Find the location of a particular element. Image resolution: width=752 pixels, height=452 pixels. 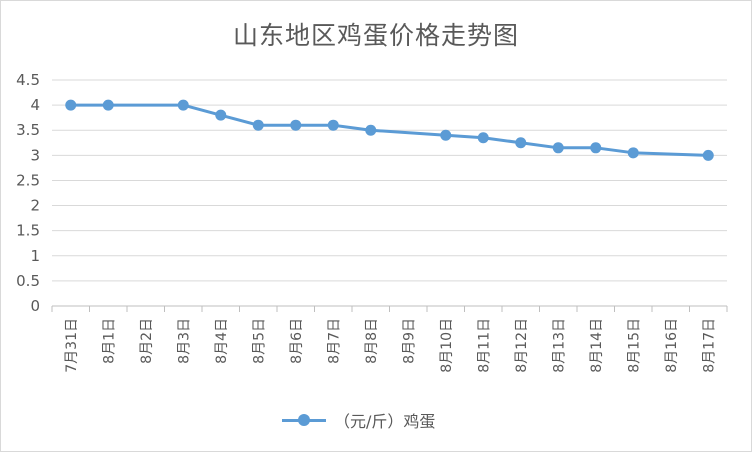

x-tick-label: 8月7日 is located at coordinates (334, 341).